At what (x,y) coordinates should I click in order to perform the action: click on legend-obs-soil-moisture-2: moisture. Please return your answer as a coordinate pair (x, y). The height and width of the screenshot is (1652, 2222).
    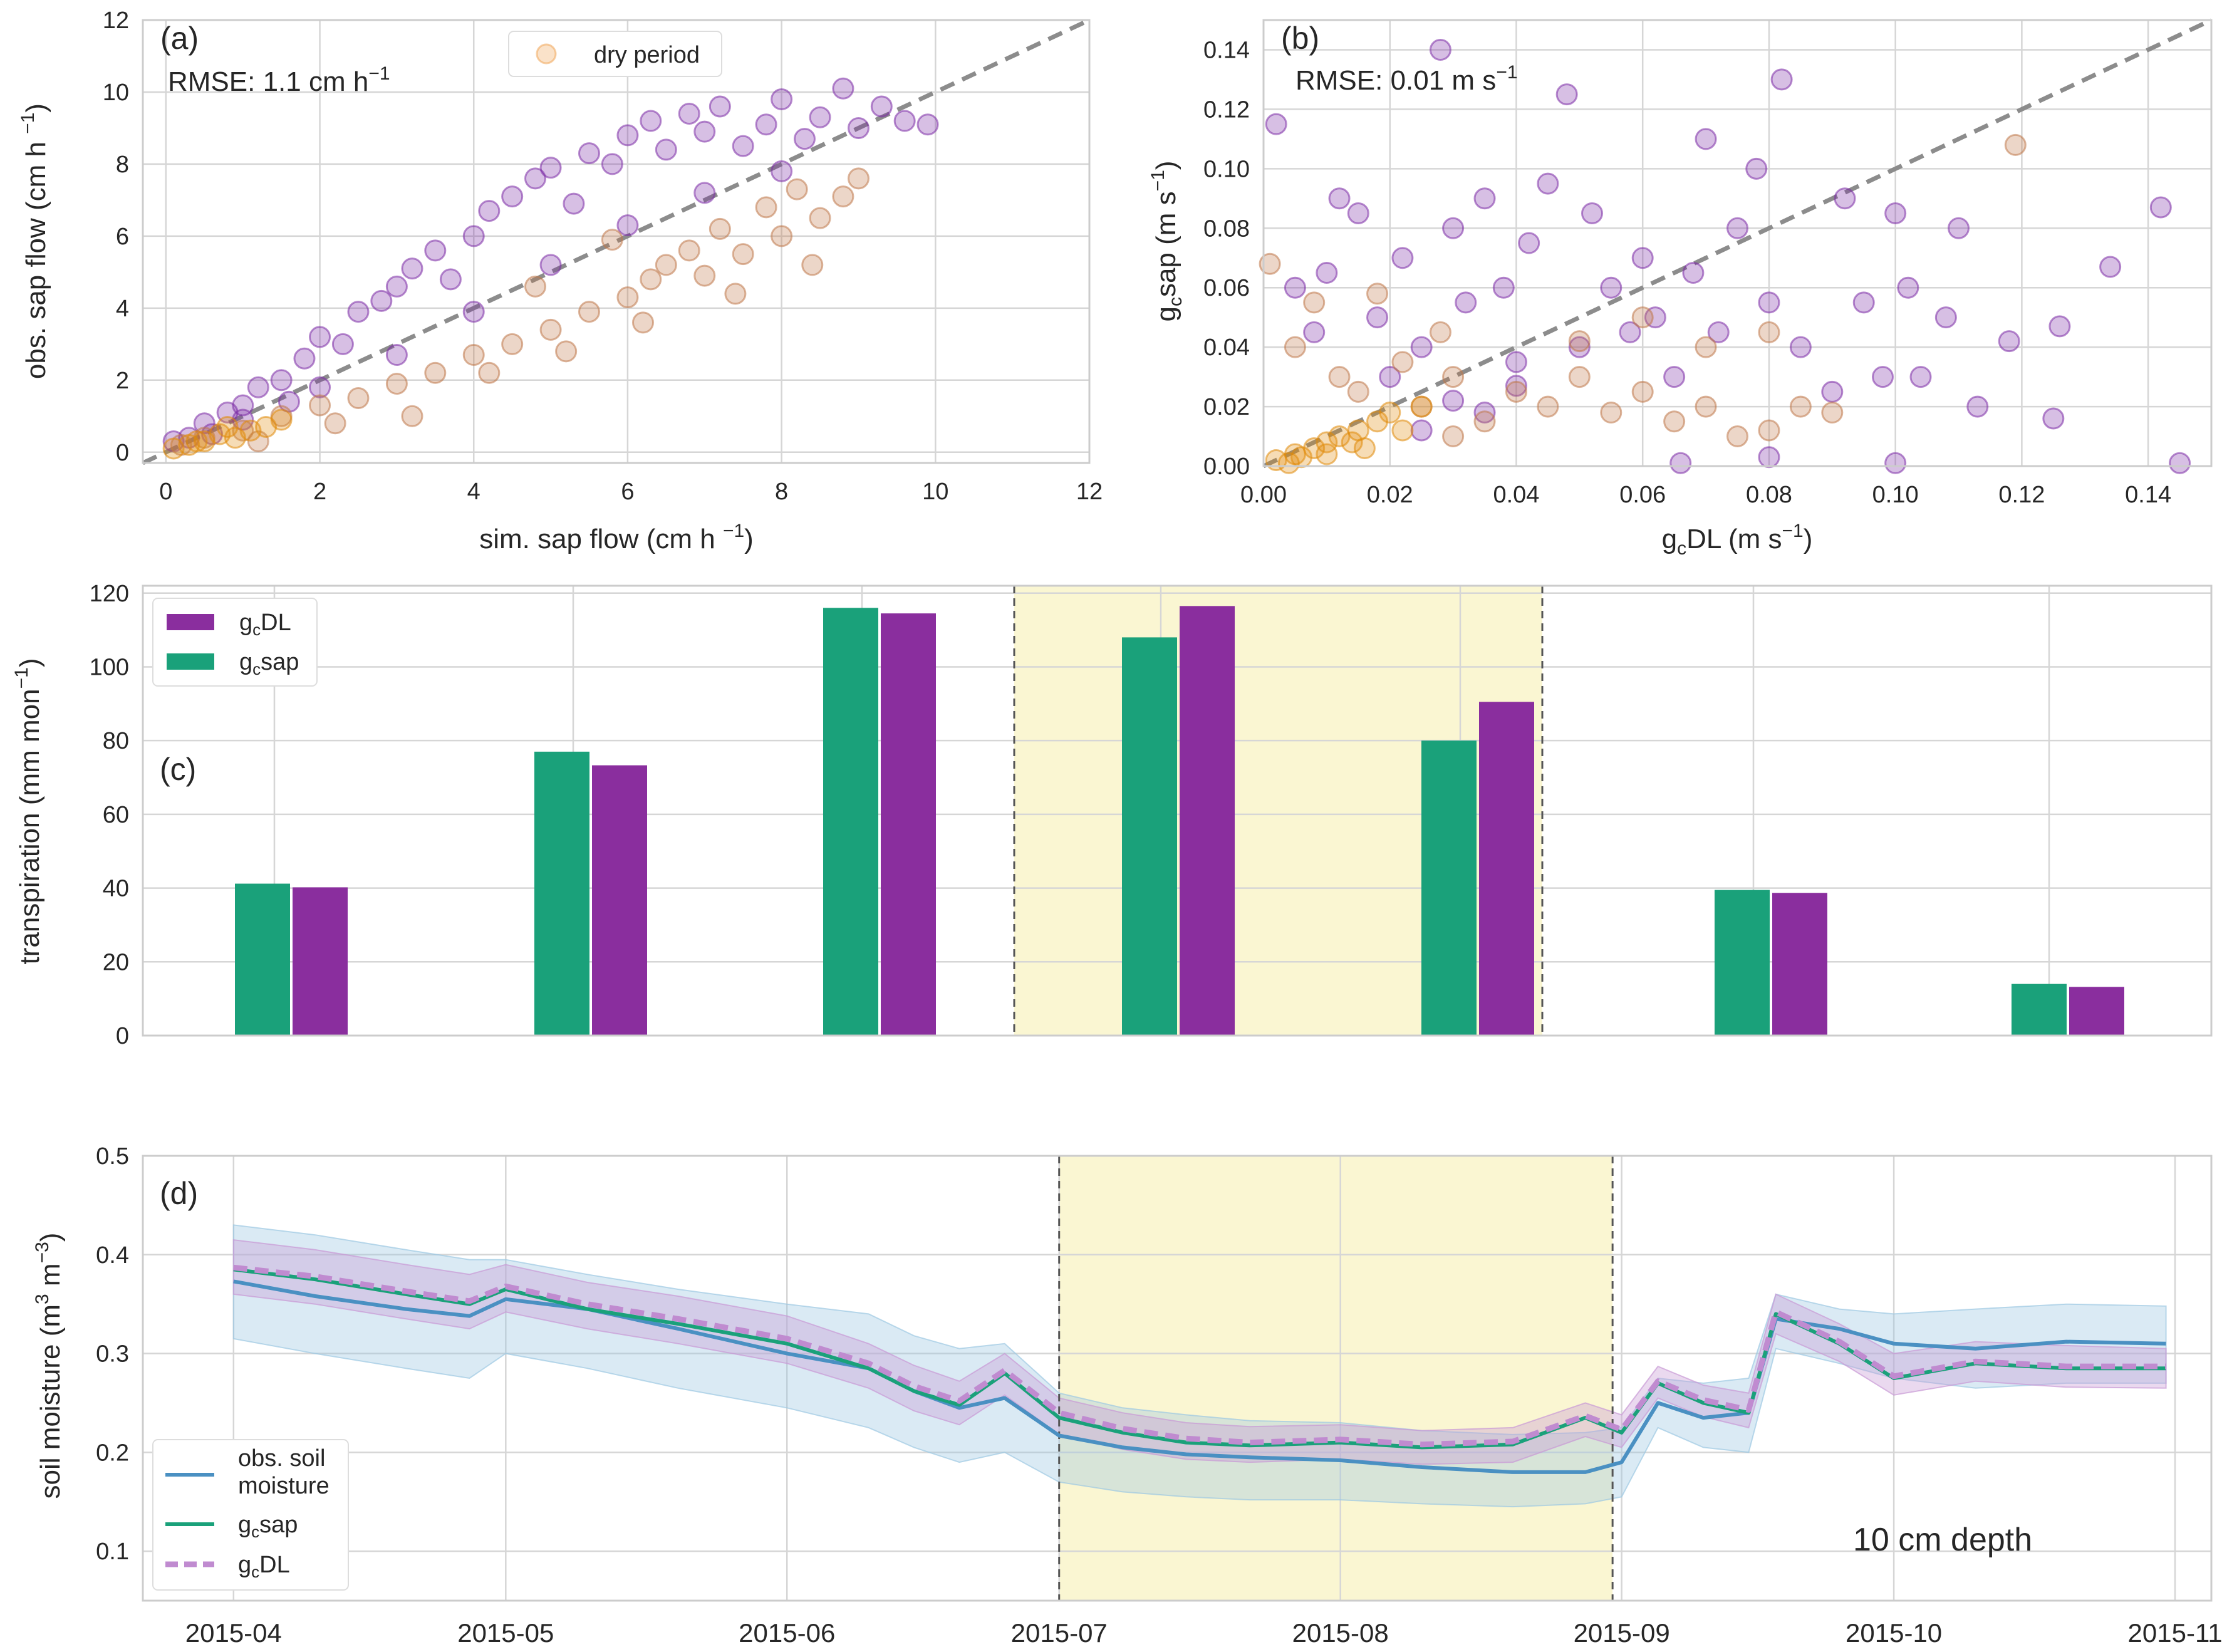
    Looking at the image, I should click on (284, 1486).